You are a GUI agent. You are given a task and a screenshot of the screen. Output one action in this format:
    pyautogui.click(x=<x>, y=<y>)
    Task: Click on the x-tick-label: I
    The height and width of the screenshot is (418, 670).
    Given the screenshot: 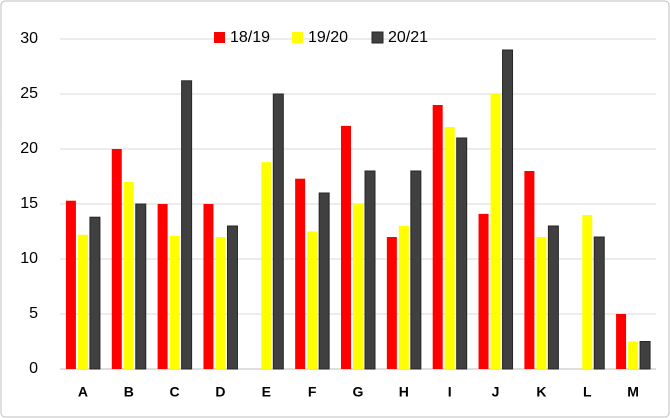 What is the action you would take?
    pyautogui.click(x=450, y=392)
    